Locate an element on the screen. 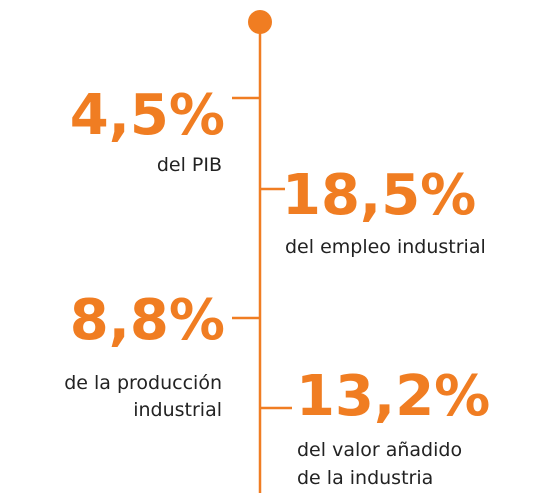 The width and height of the screenshot is (554, 493). stat-label: de la producción is located at coordinates (143, 383).